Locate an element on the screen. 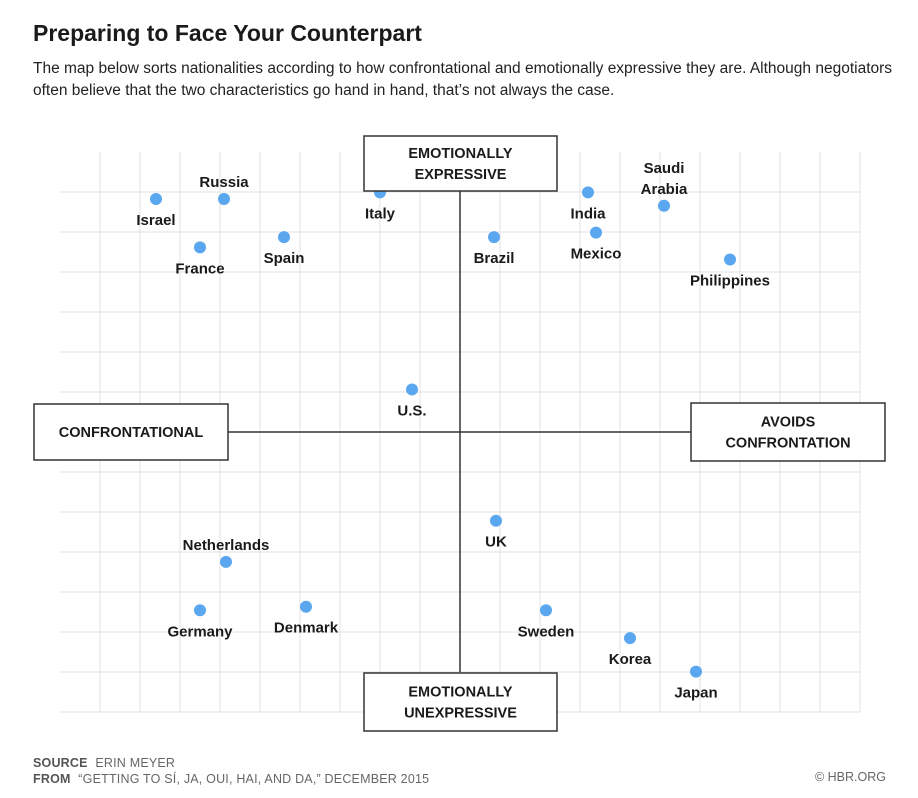 This screenshot has height=798, width=918. point-label: Korea is located at coordinates (630, 659).